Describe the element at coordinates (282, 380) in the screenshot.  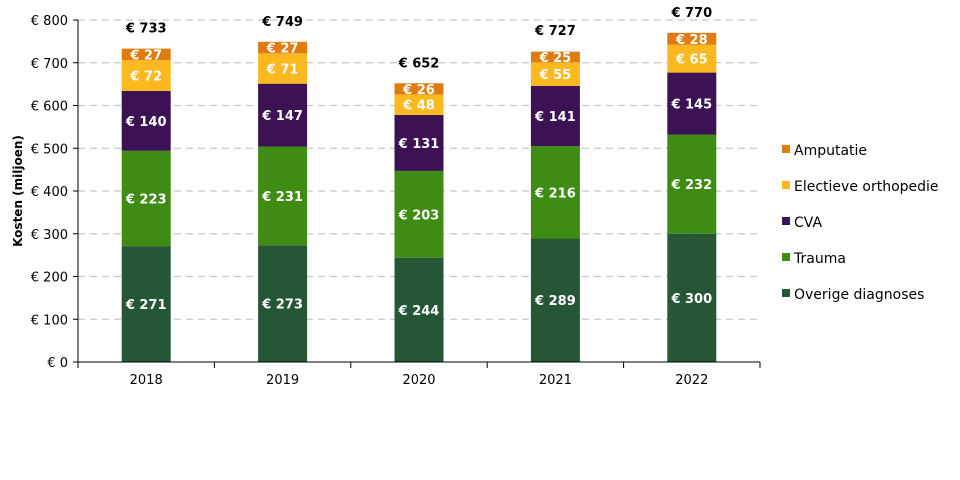
I see `x-tick-label: 2019` at that location.